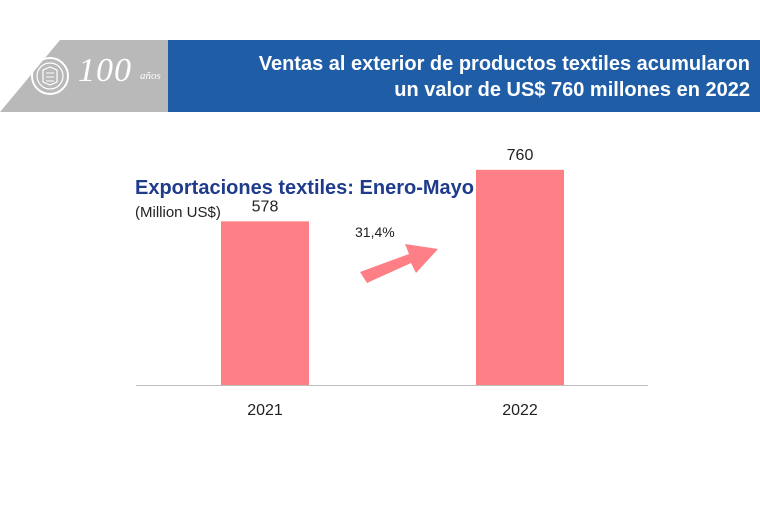 The width and height of the screenshot is (760, 507). What do you see at coordinates (50, 76) in the screenshot?
I see `seal-icon` at bounding box center [50, 76].